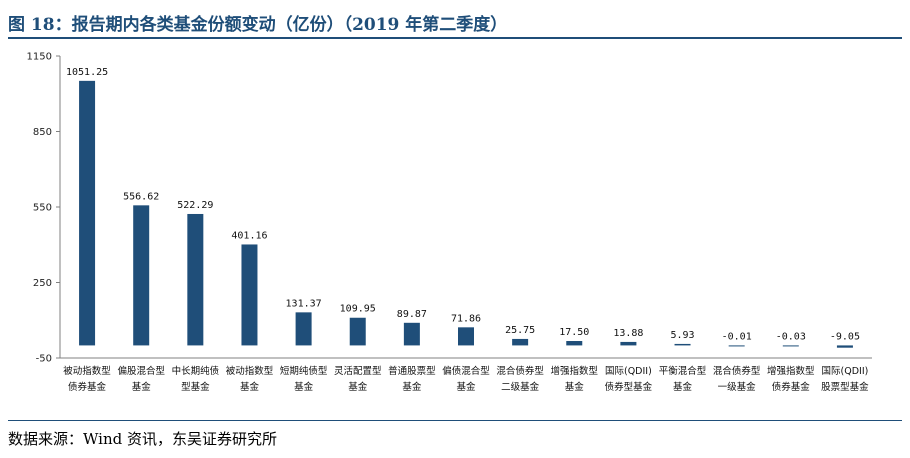 The width and height of the screenshot is (910, 458). I want to click on data-label: 1051.25, so click(87, 72).